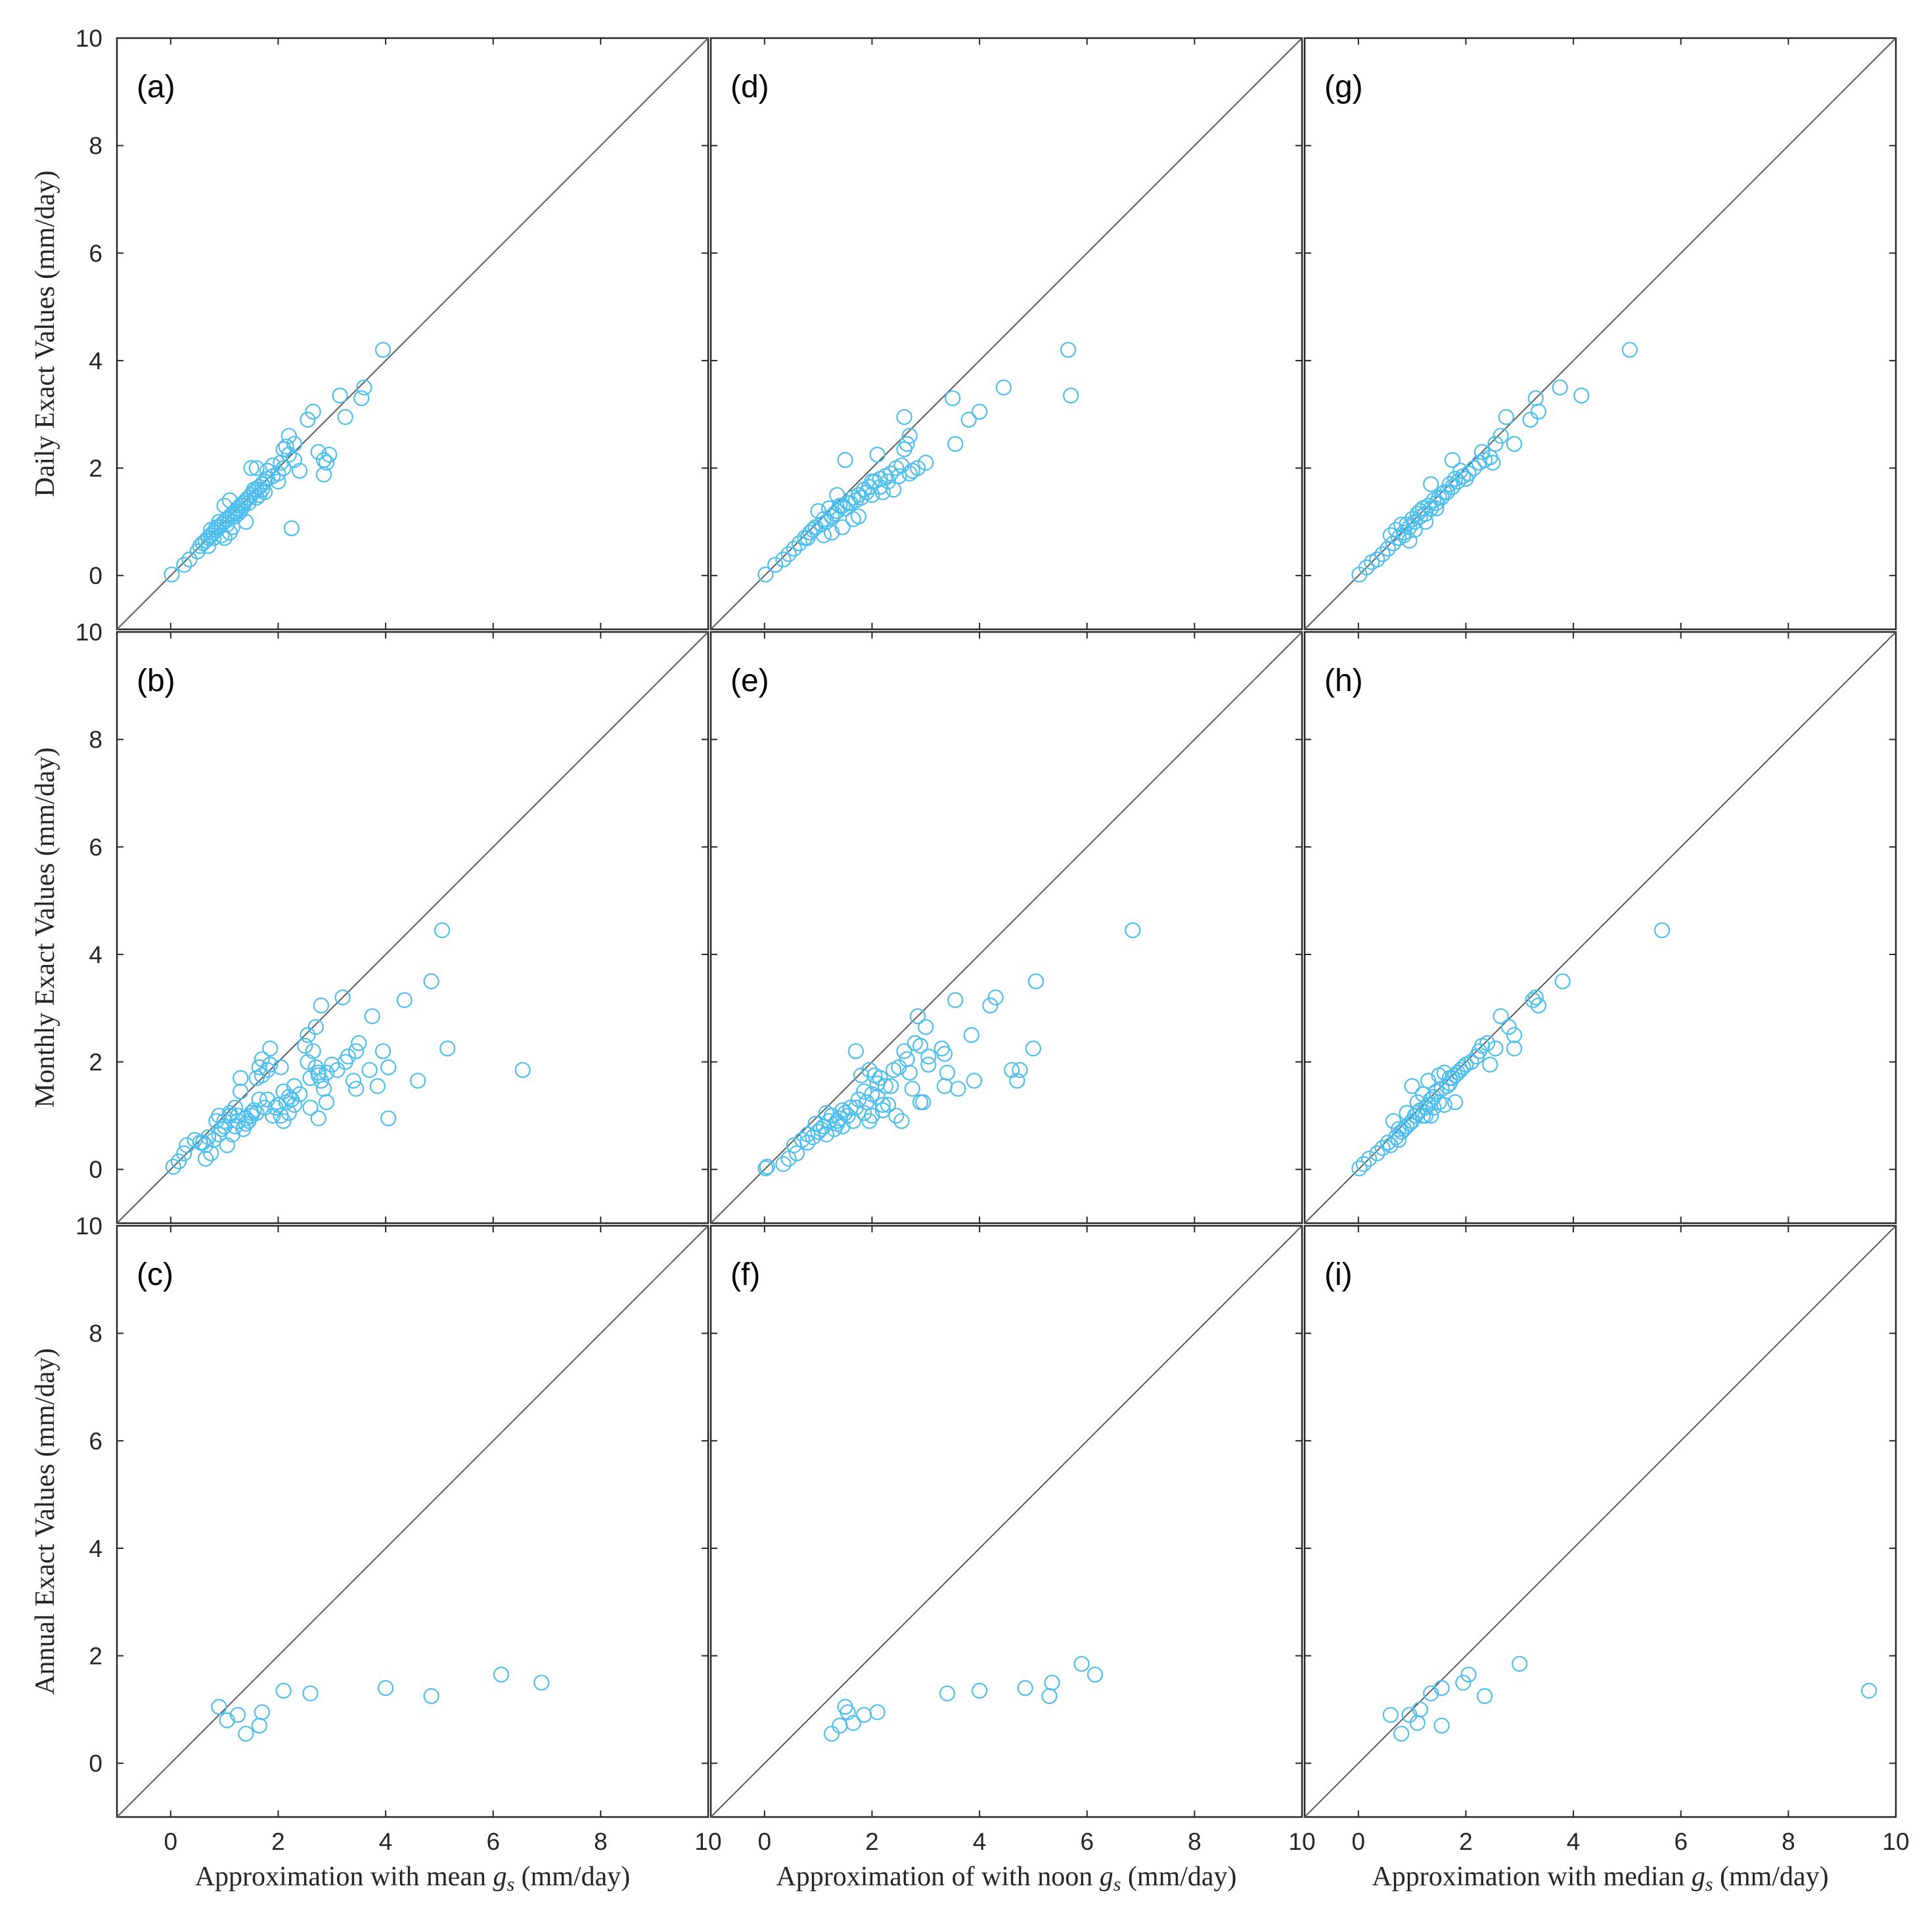 The height and width of the screenshot is (1930, 1932). What do you see at coordinates (1600, 334) in the screenshot?
I see `panel-g: (g)` at bounding box center [1600, 334].